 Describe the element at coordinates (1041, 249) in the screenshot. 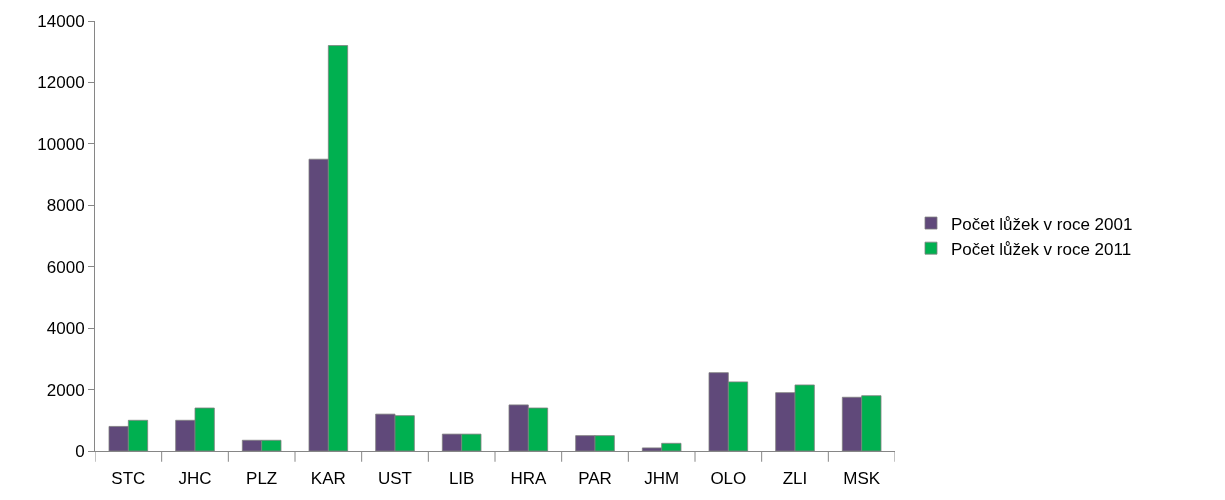

I see `legend-label: Počet lůžek v roce 2011` at that location.